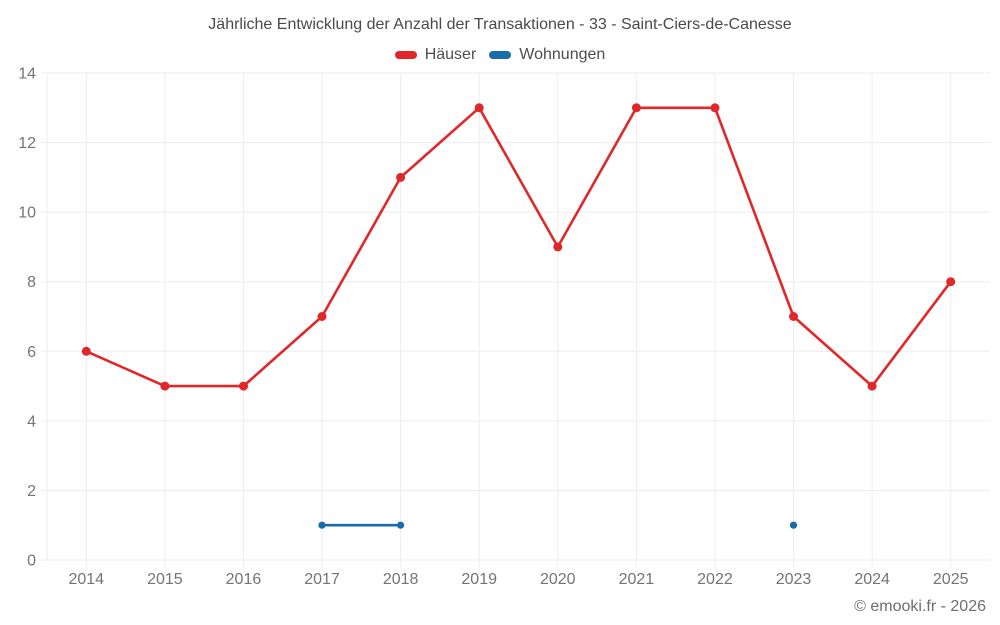 This screenshot has width=1000, height=625. What do you see at coordinates (450, 54) in the screenshot?
I see `legend-label-hauser: Häuser` at bounding box center [450, 54].